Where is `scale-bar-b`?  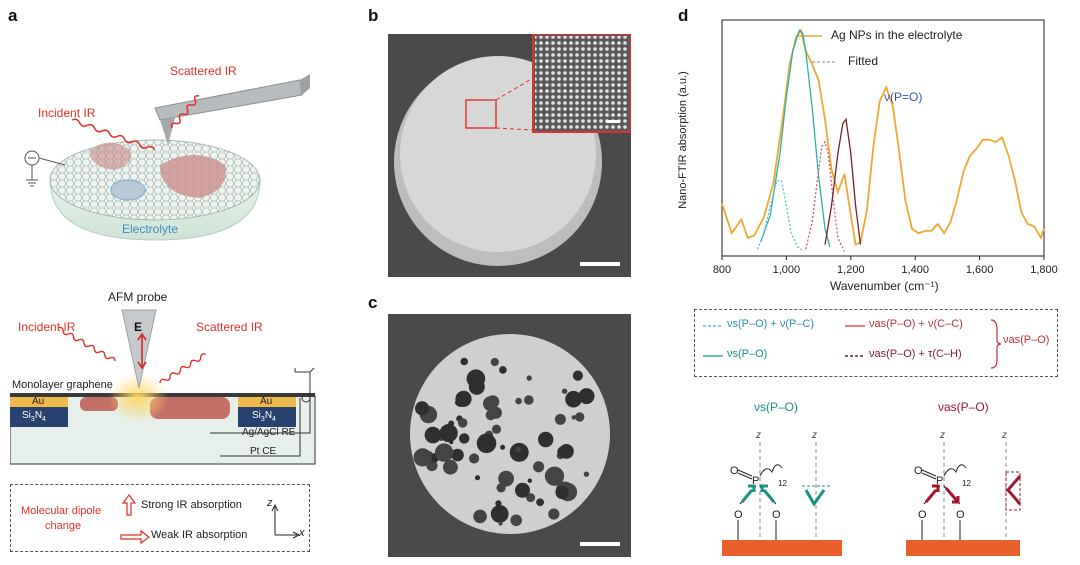 scale-bar-b is located at coordinates (600, 264).